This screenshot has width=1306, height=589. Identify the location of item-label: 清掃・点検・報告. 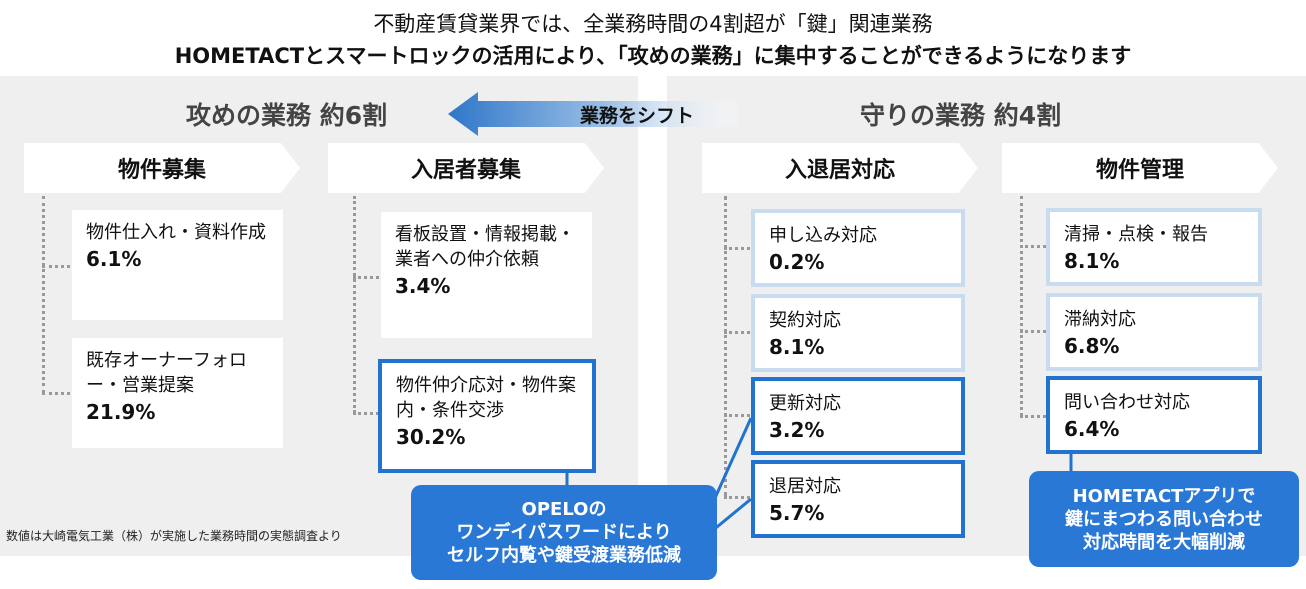
(1136, 234).